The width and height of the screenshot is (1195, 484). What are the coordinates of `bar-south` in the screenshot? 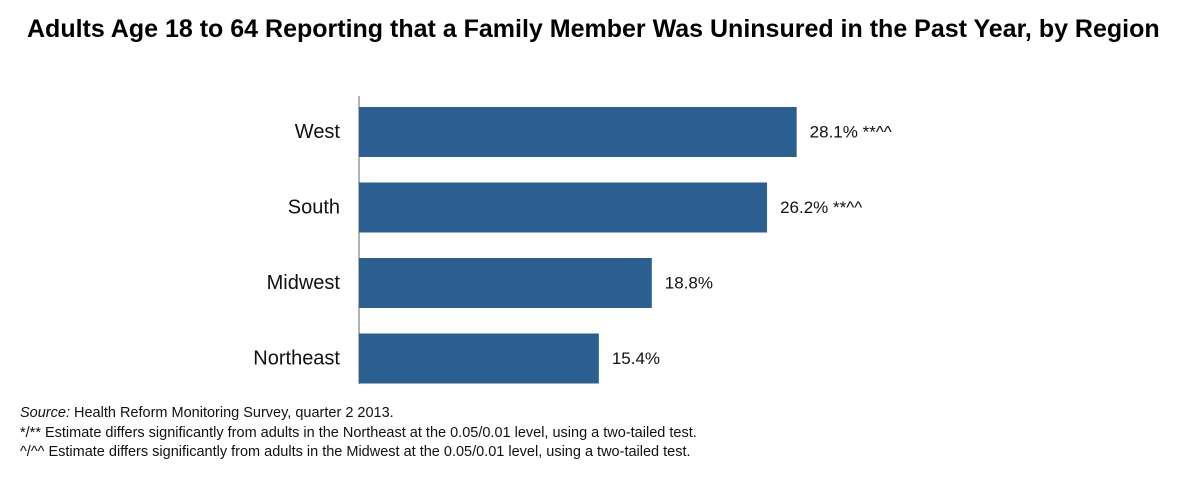 It's located at (563, 207).